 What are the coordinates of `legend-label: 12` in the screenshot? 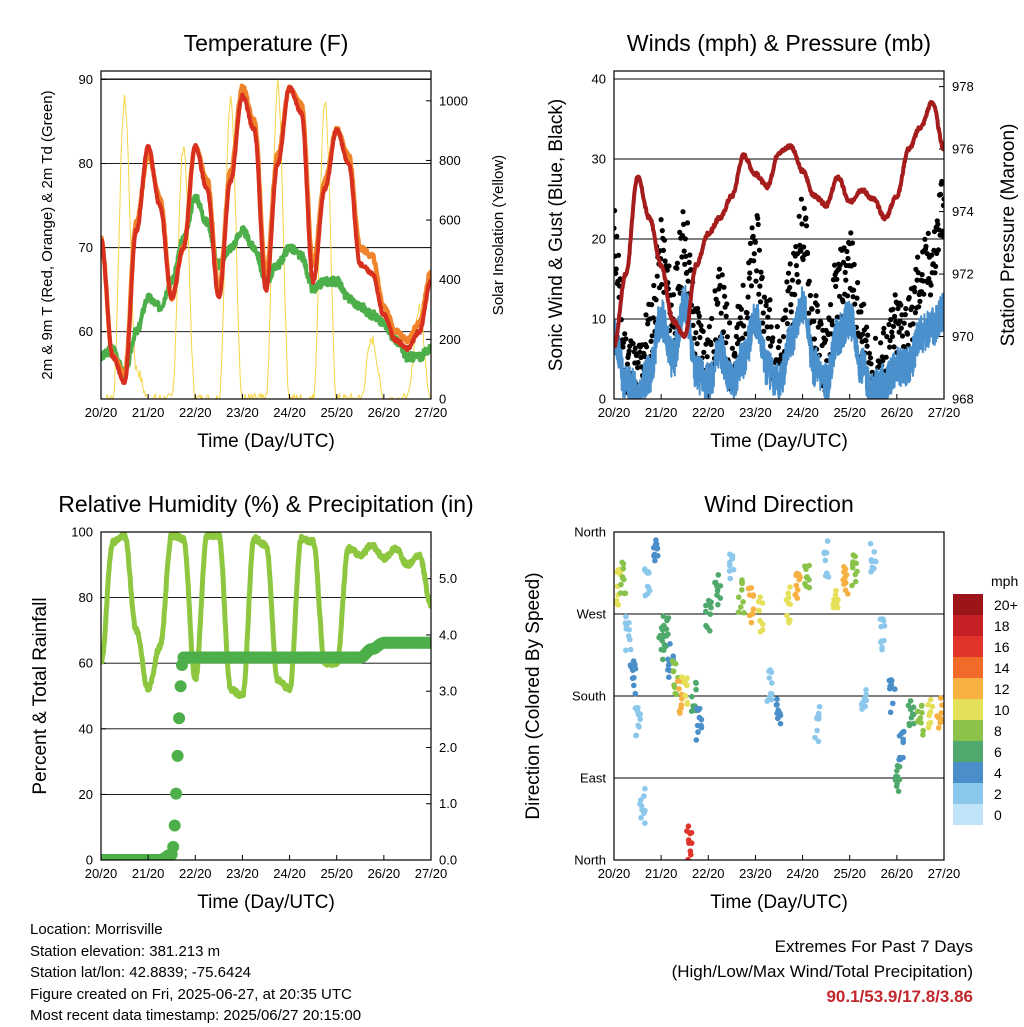 It's located at (1002, 689).